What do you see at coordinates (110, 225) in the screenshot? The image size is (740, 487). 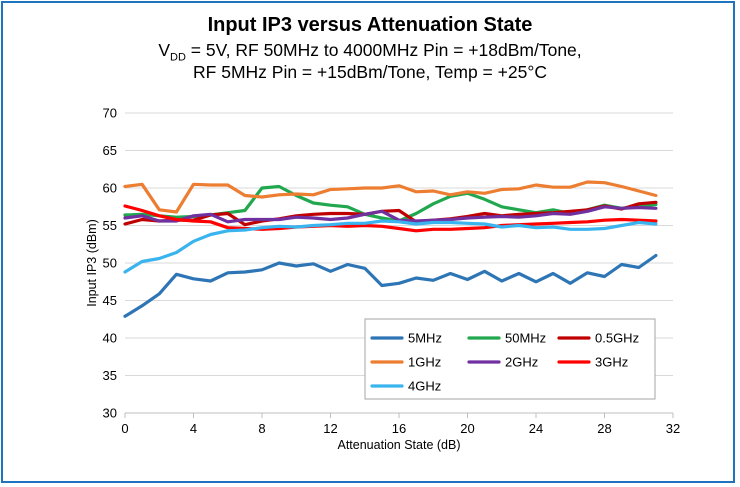 I see `y-tick-label: 55` at bounding box center [110, 225].